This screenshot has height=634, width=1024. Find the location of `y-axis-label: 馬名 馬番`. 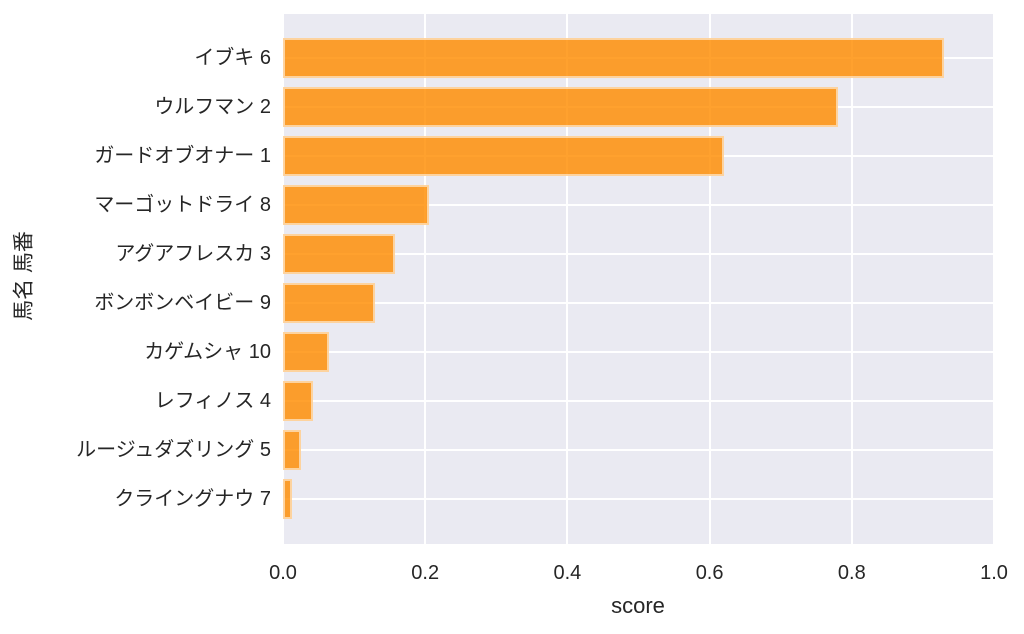

y-axis-label: 馬名 馬番 is located at coordinates (24, 276).